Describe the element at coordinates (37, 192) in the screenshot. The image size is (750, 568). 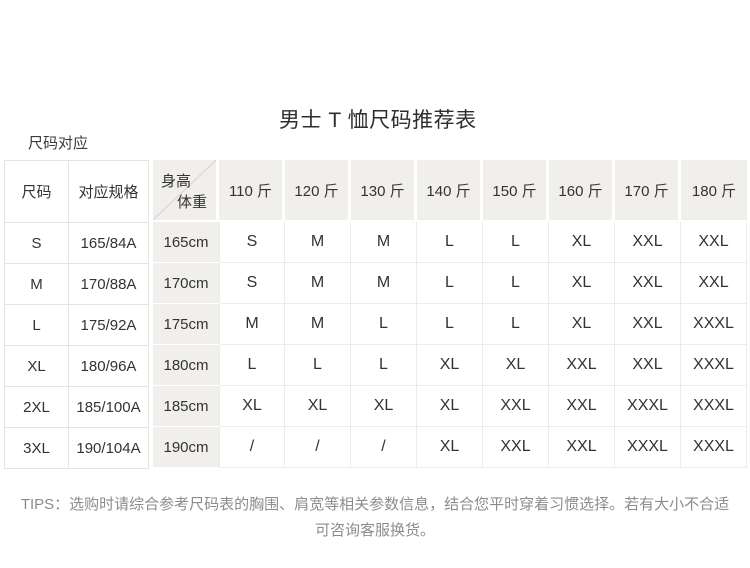
I see `spec-col-header-size: 尺码` at that location.